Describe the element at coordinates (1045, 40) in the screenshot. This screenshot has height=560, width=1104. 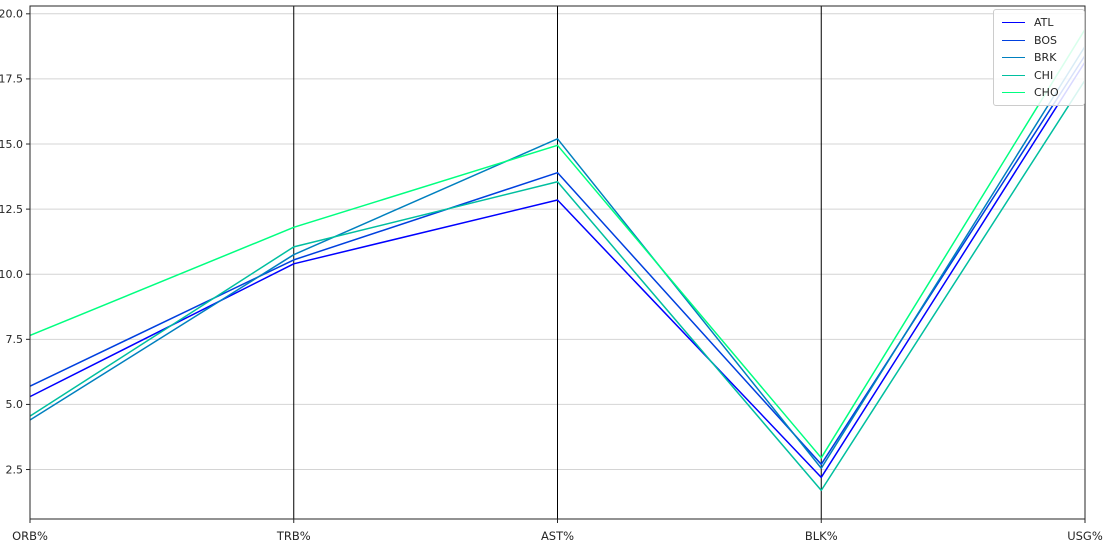
I see `legend-label: BOS` at that location.